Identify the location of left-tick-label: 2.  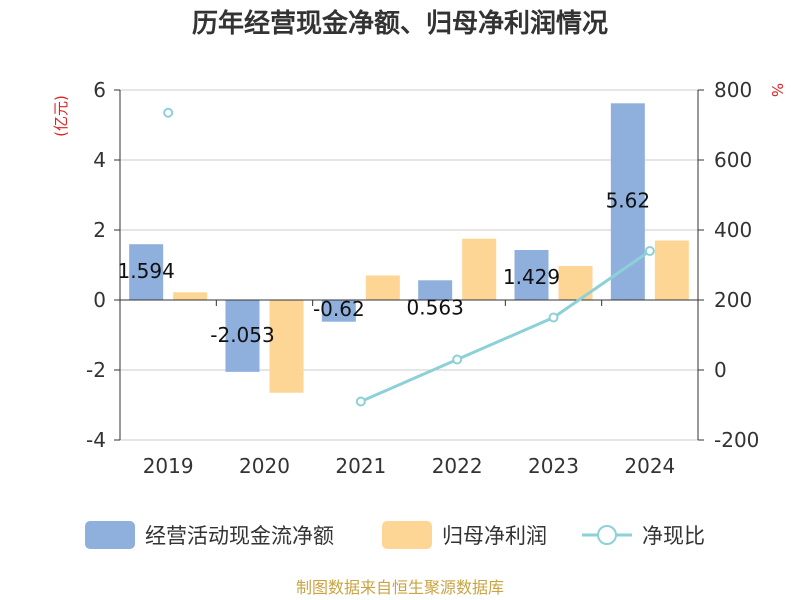
(99, 230).